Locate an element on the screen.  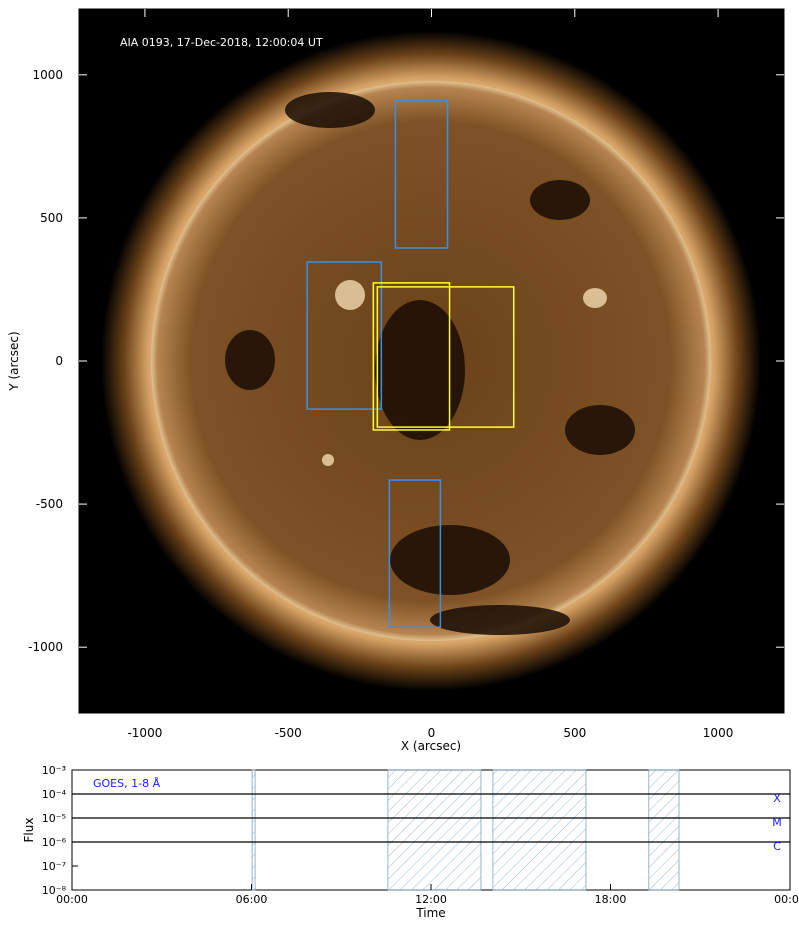
goes-title: GOES, 1-8 Å is located at coordinates (127, 783).